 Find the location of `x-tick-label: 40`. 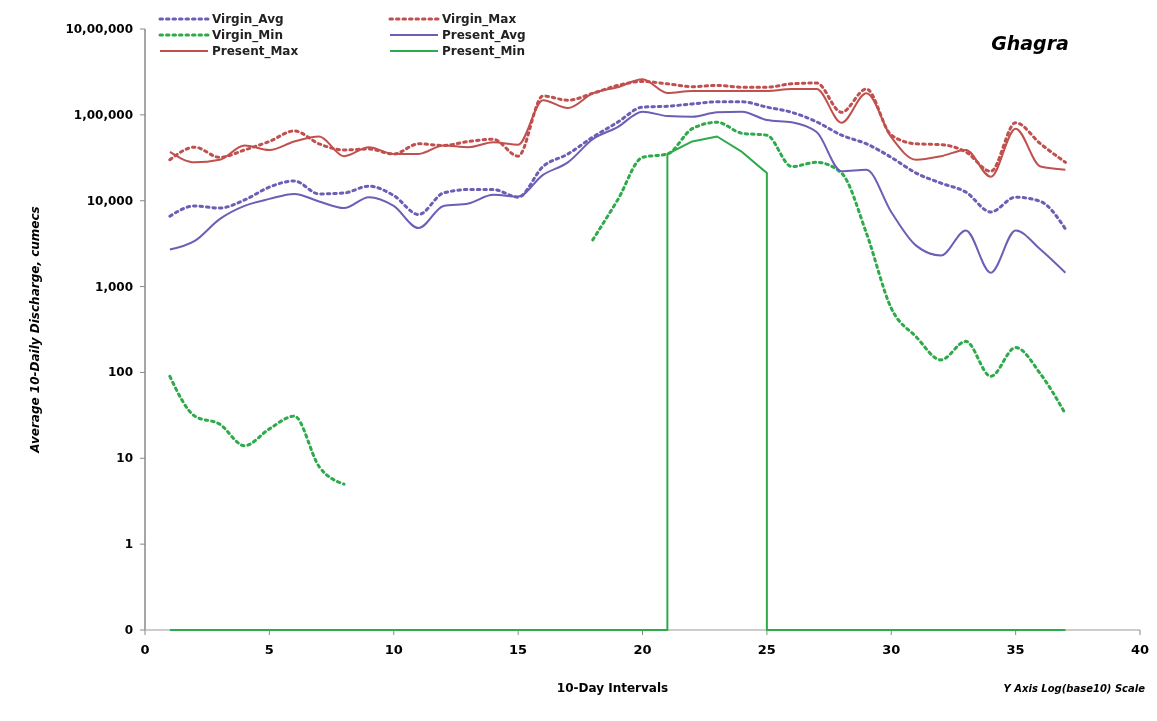

x-tick-label: 40 is located at coordinates (1140, 649).